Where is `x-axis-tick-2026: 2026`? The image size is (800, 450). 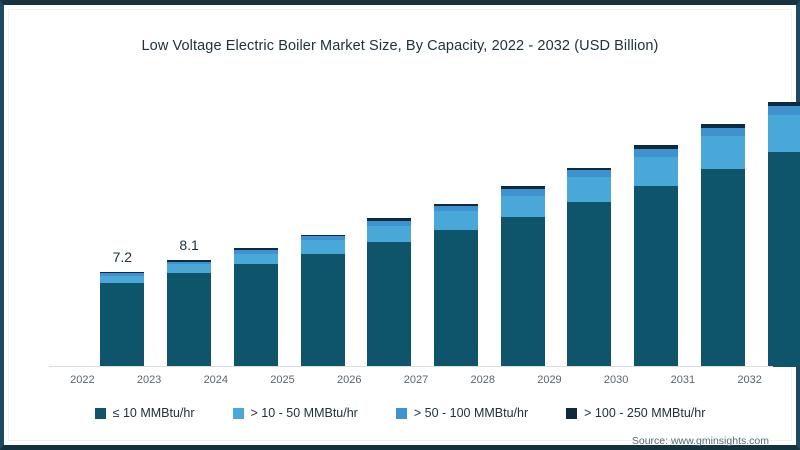
x-axis-tick-2026: 2026 is located at coordinates (349, 380).